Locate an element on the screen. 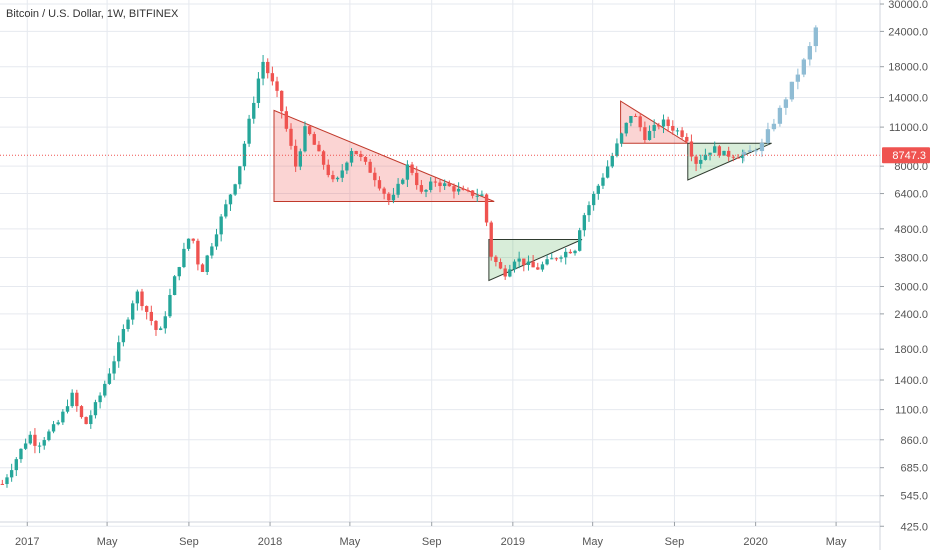 Image resolution: width=932 pixels, height=555 pixels. price-tick-label: 685.0 is located at coordinates (914, 469).